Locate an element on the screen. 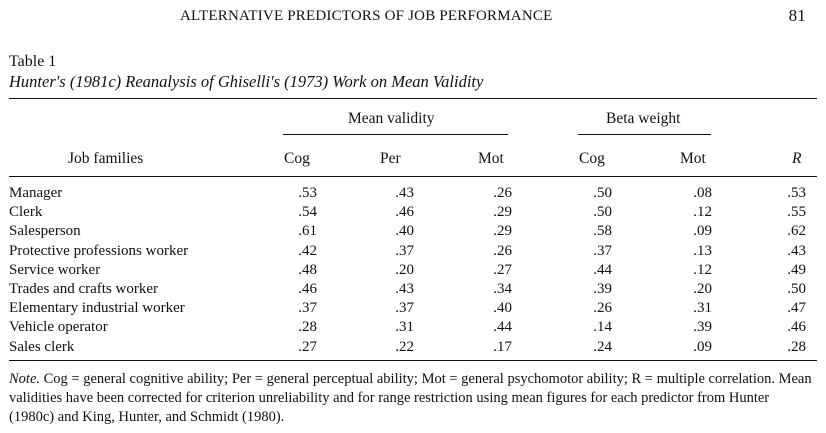 Image resolution: width=826 pixels, height=433 pixels. table-cell: .48 is located at coordinates (307, 269).